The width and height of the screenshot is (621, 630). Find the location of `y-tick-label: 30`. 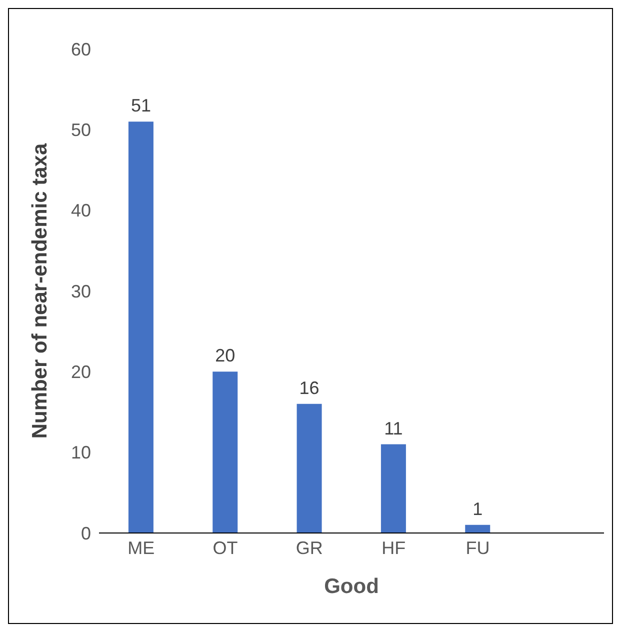

y-tick-label: 30 is located at coordinates (80, 291).